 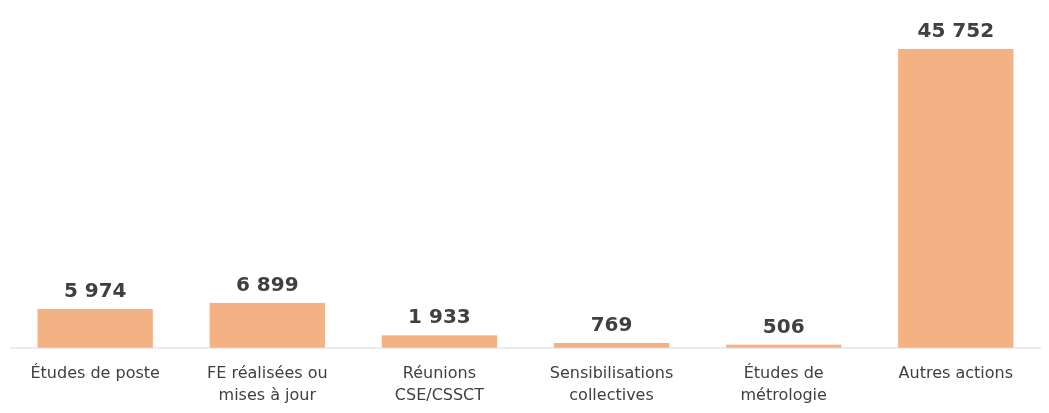 What do you see at coordinates (95, 372) in the screenshot?
I see `x-tick-label: Études de poste` at bounding box center [95, 372].